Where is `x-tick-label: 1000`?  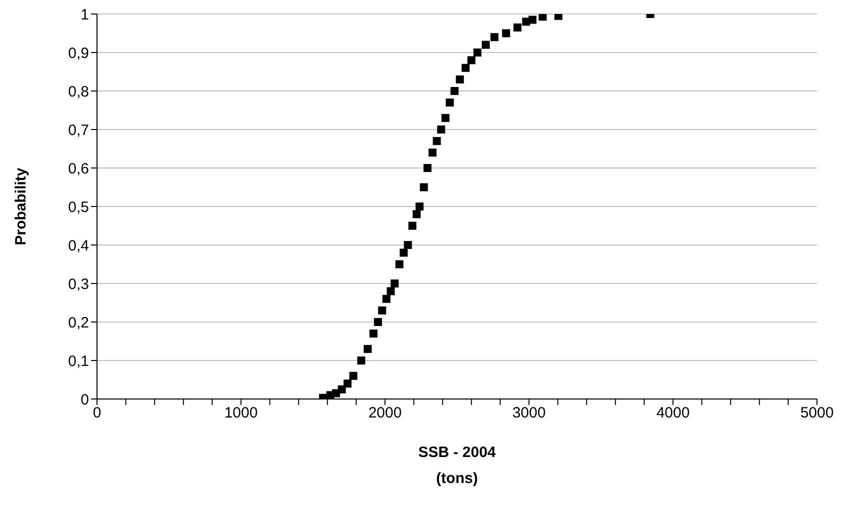 x-tick-label: 1000 is located at coordinates (241, 413).